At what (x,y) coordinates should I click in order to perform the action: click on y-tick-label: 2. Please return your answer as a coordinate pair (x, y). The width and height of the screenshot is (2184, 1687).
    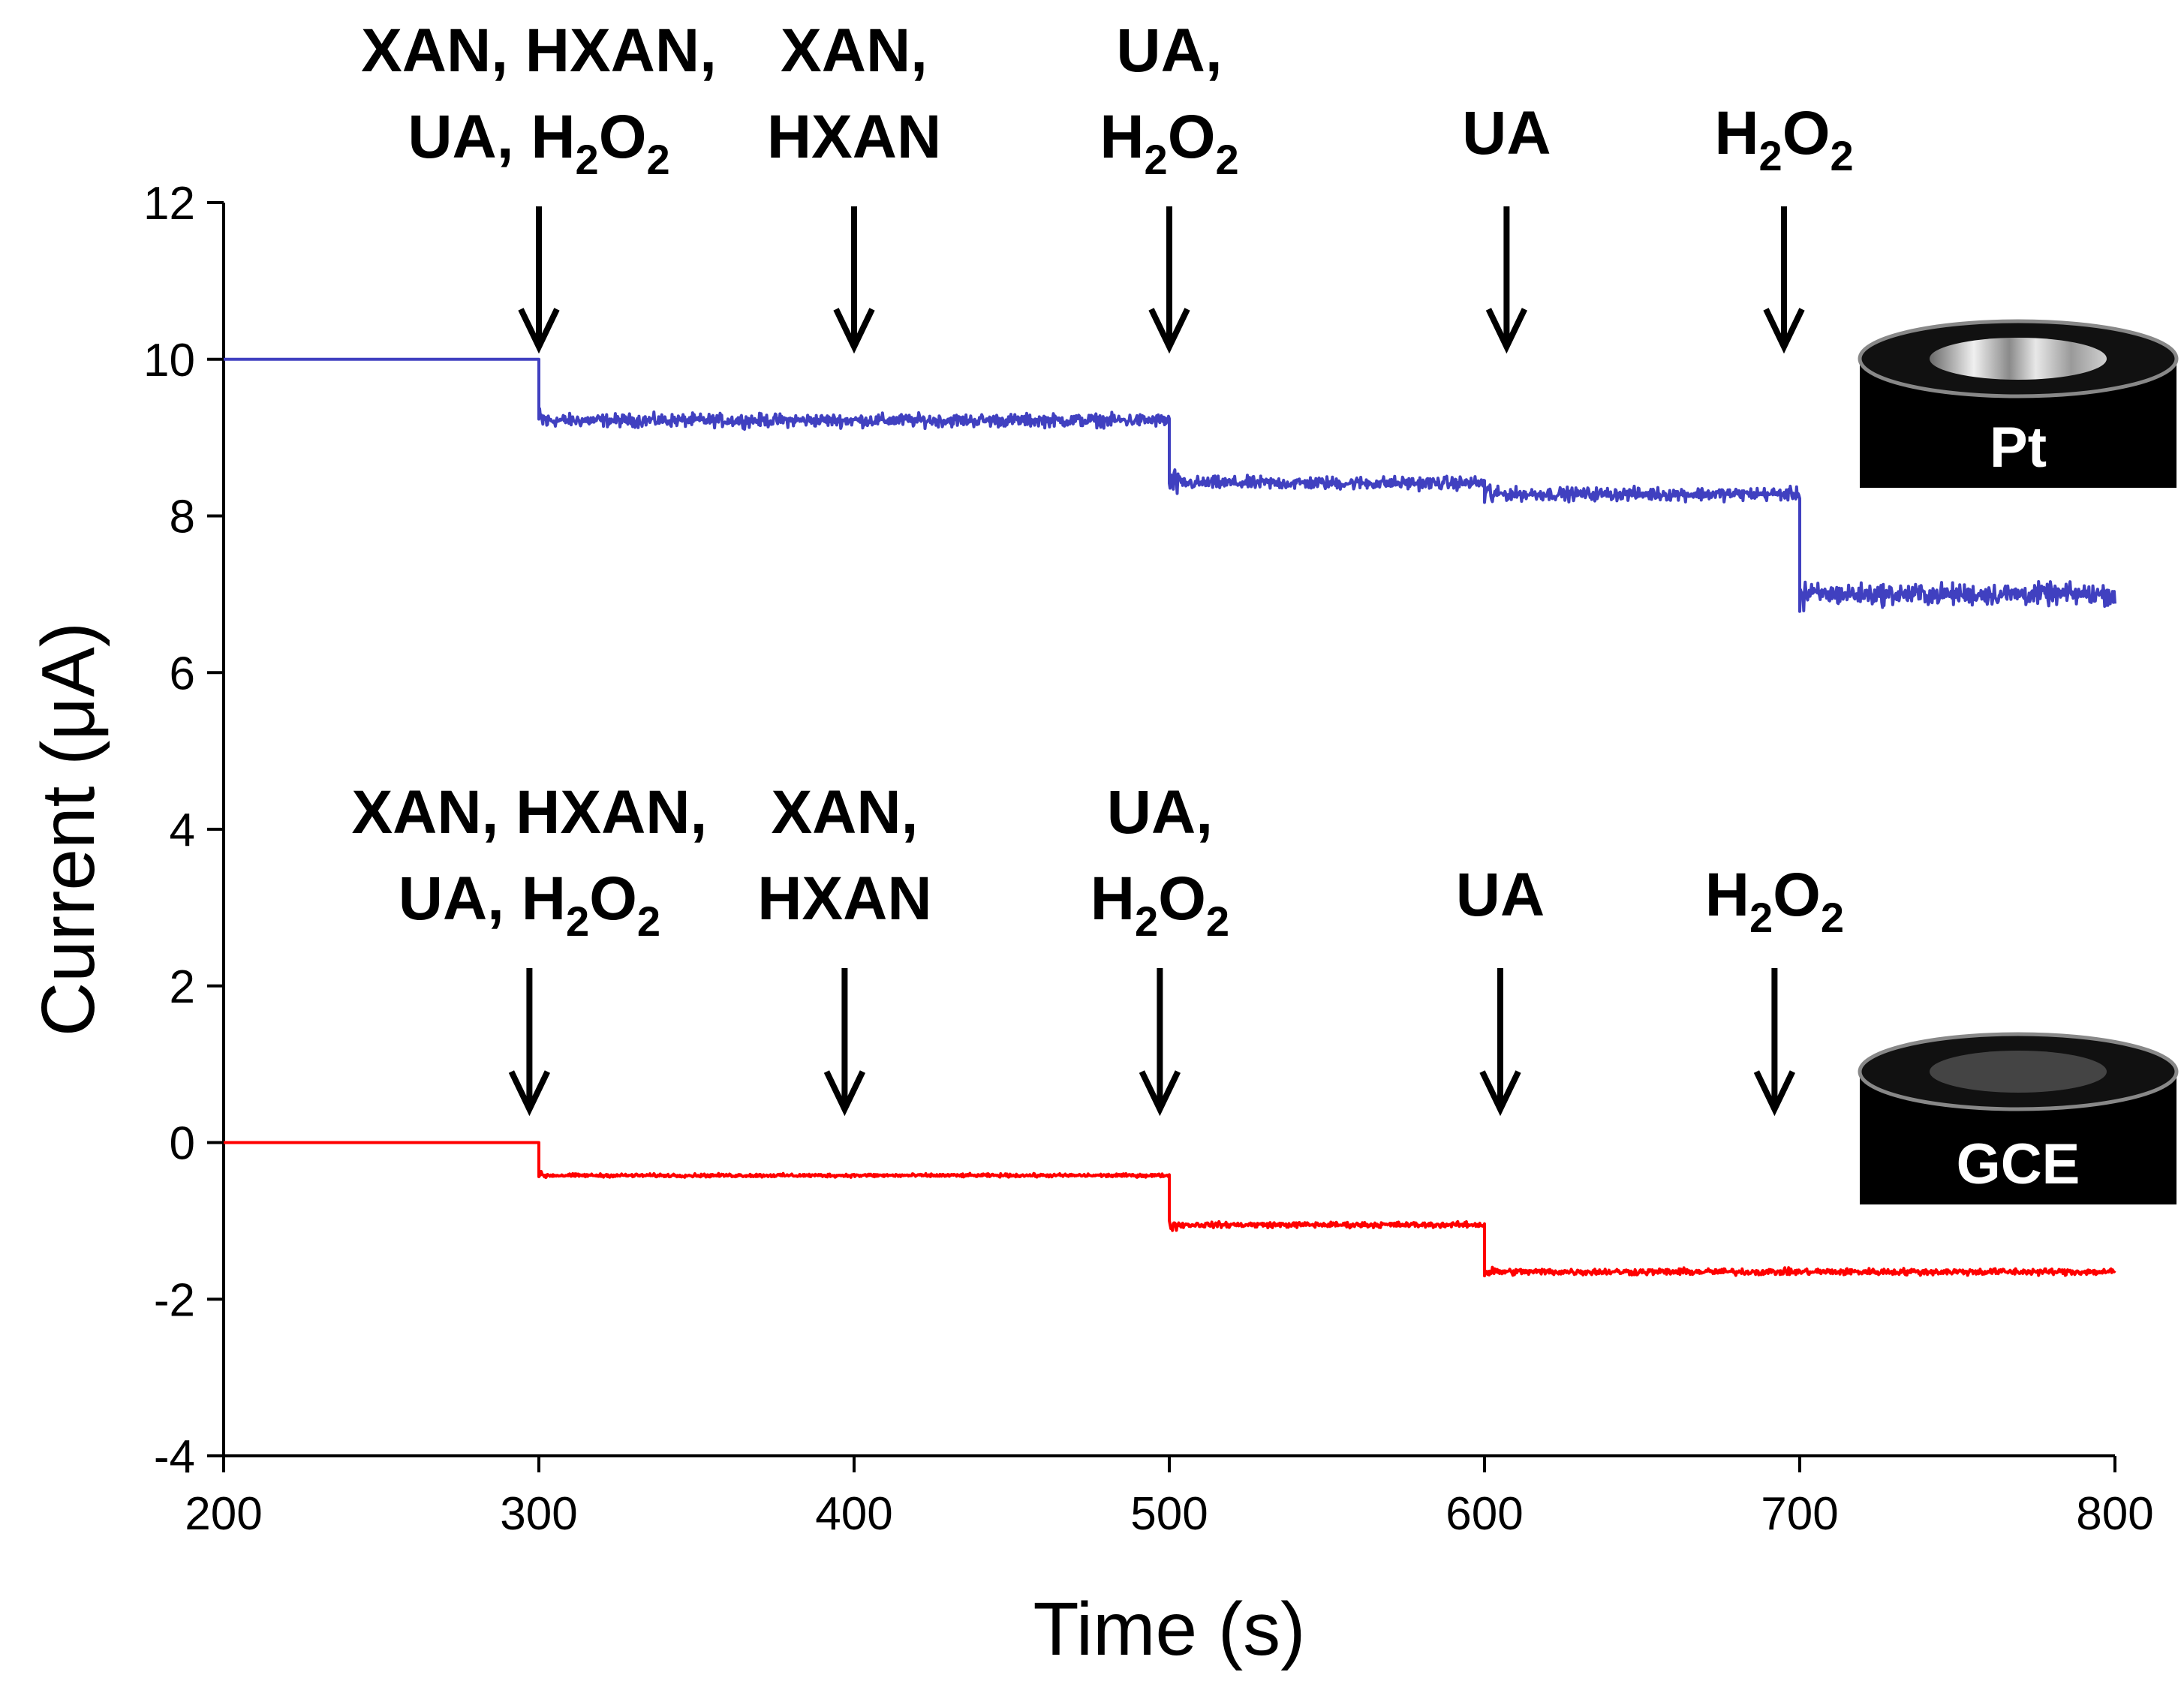
    Looking at the image, I should click on (182, 987).